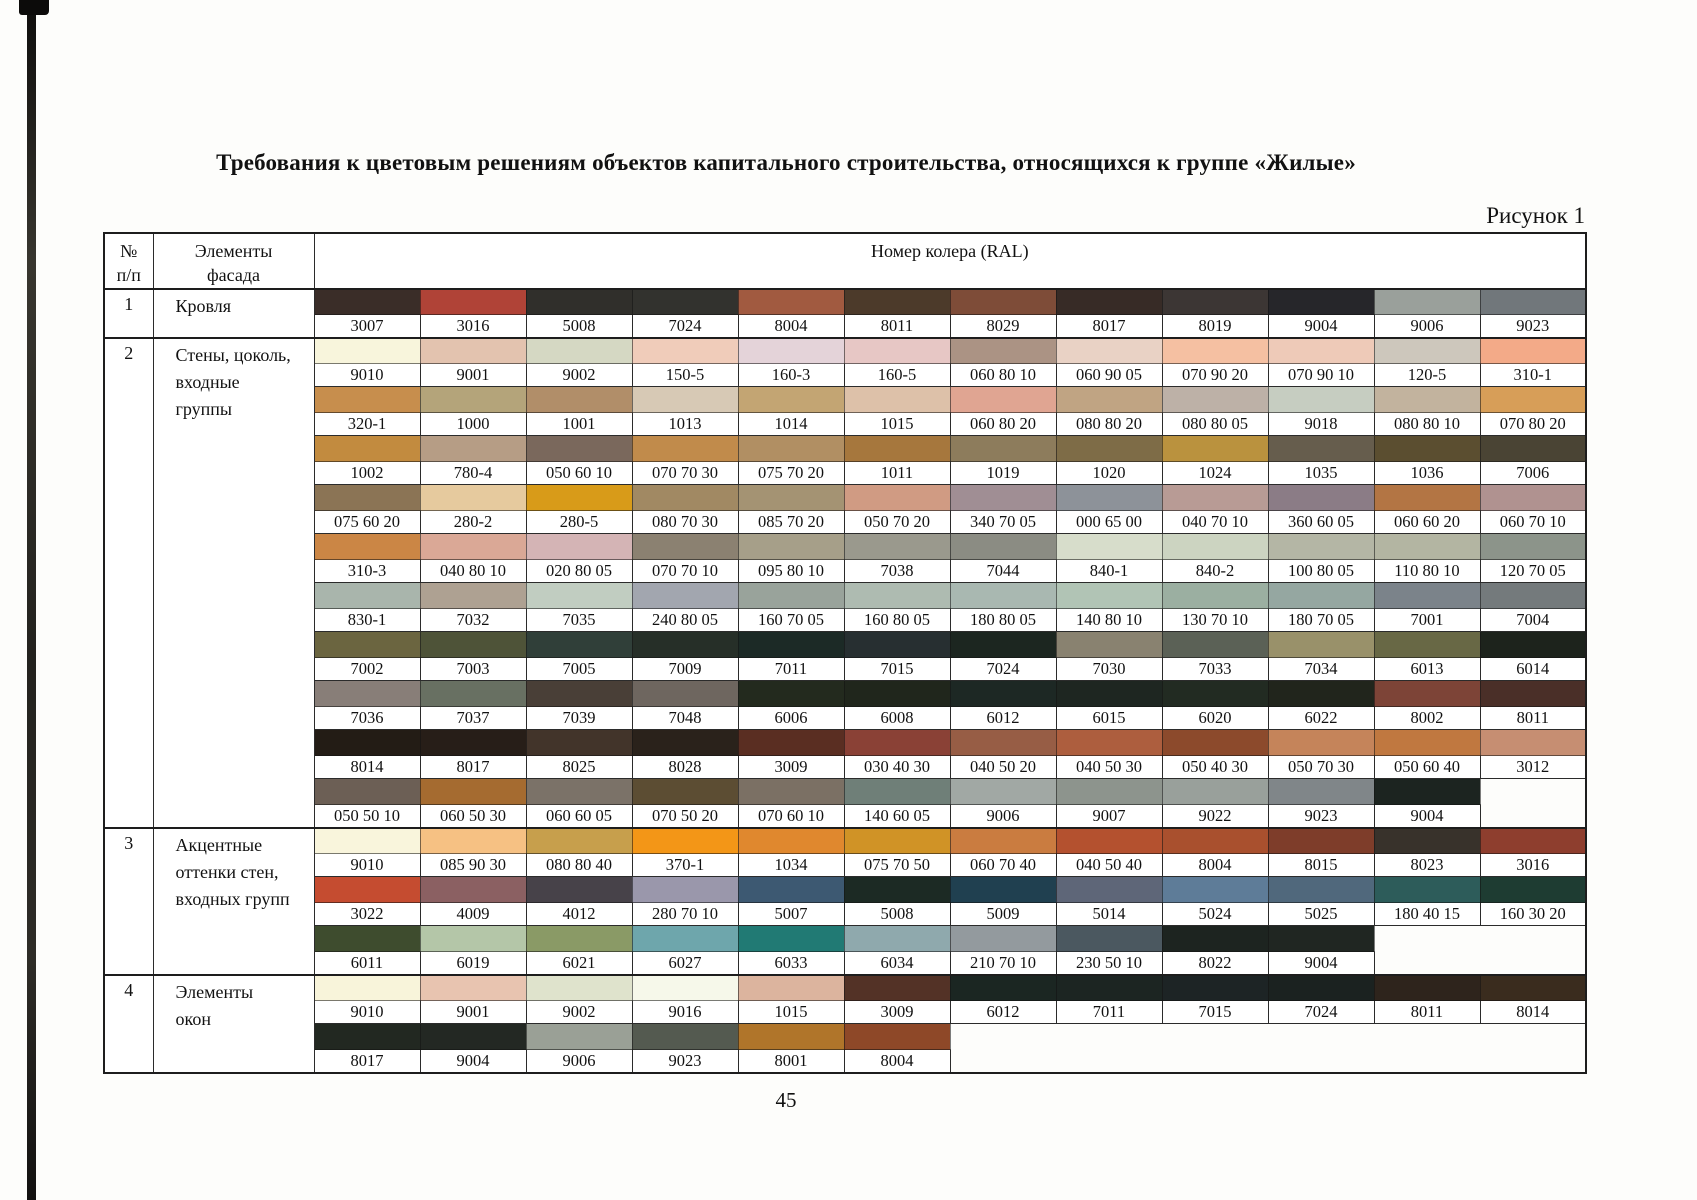  Describe the element at coordinates (1321, 767) in the screenshot. I see `color-code: 050 70 30` at that location.